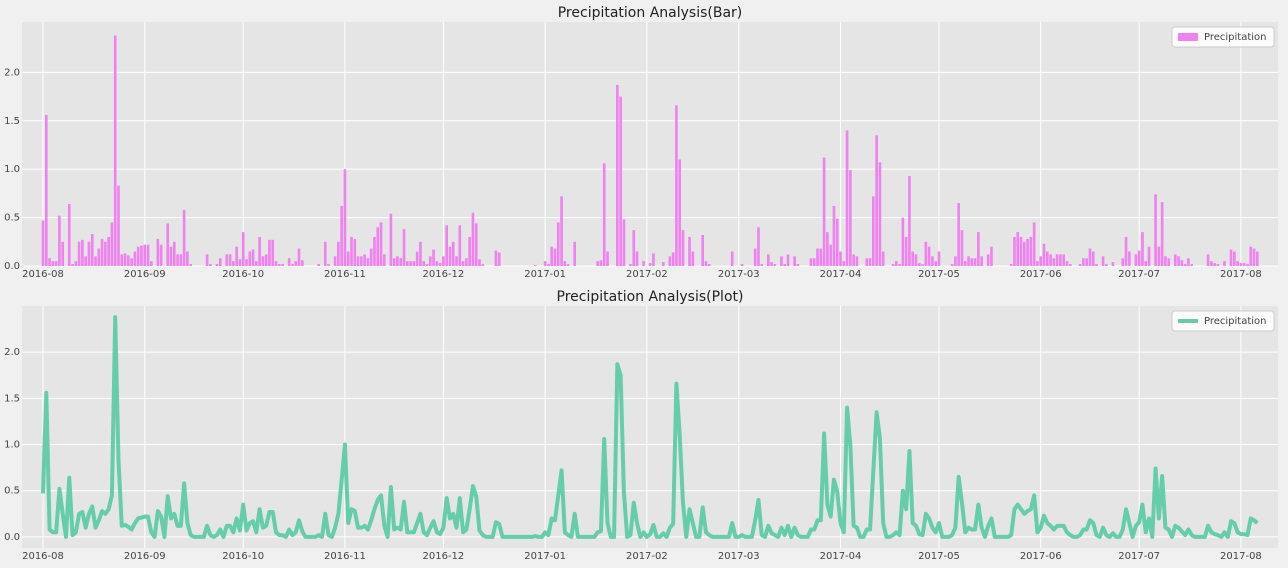  I want to click on x-tick-label: 2017-01, so click(545, 274).